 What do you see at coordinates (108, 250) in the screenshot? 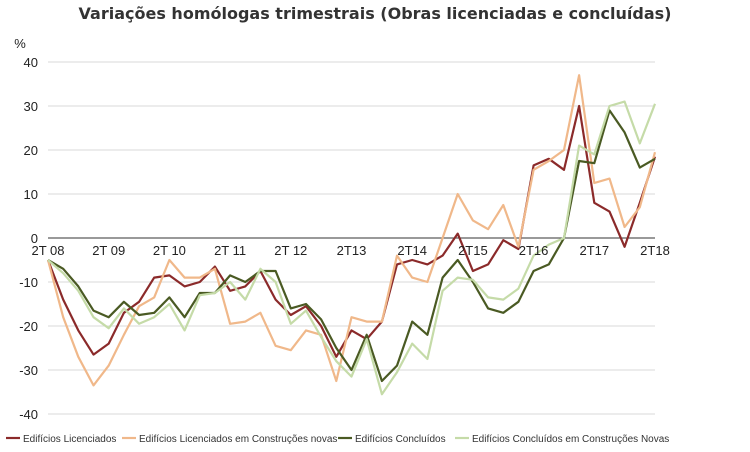
I see `x-tick-label: 2T 09` at bounding box center [108, 250].